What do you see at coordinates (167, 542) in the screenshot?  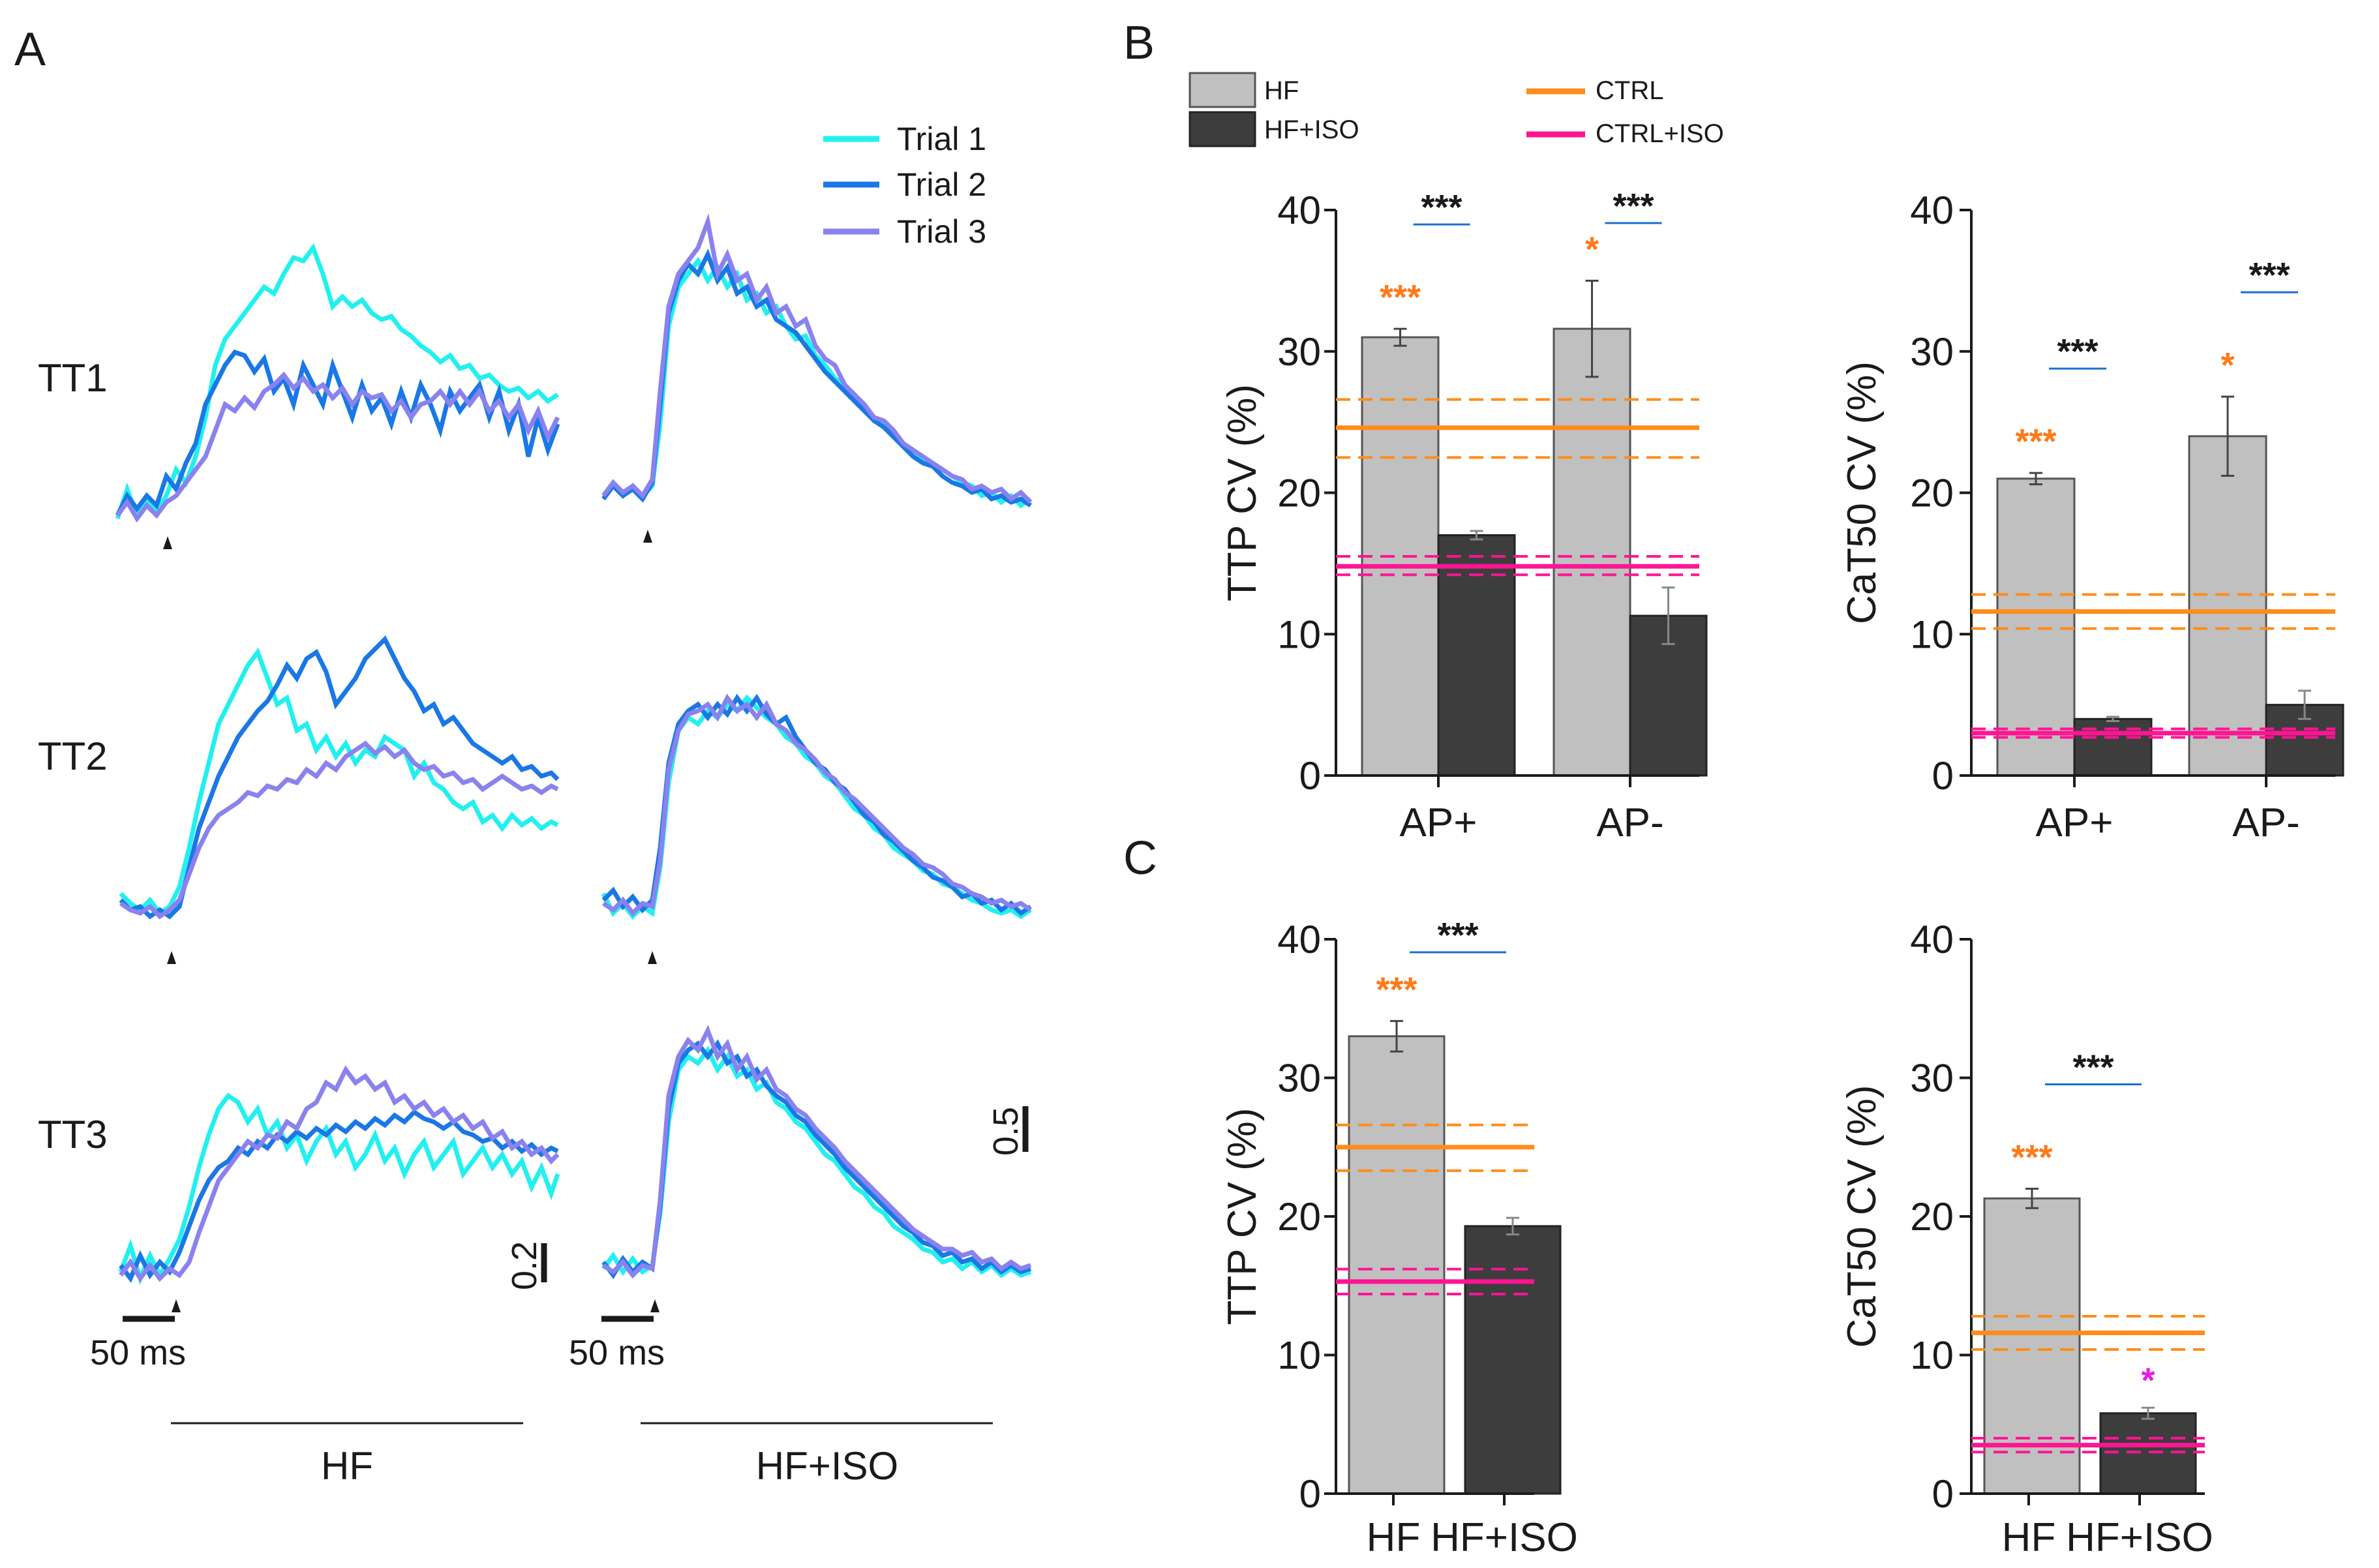 I see `stimulus-arrow-tt1-hf` at bounding box center [167, 542].